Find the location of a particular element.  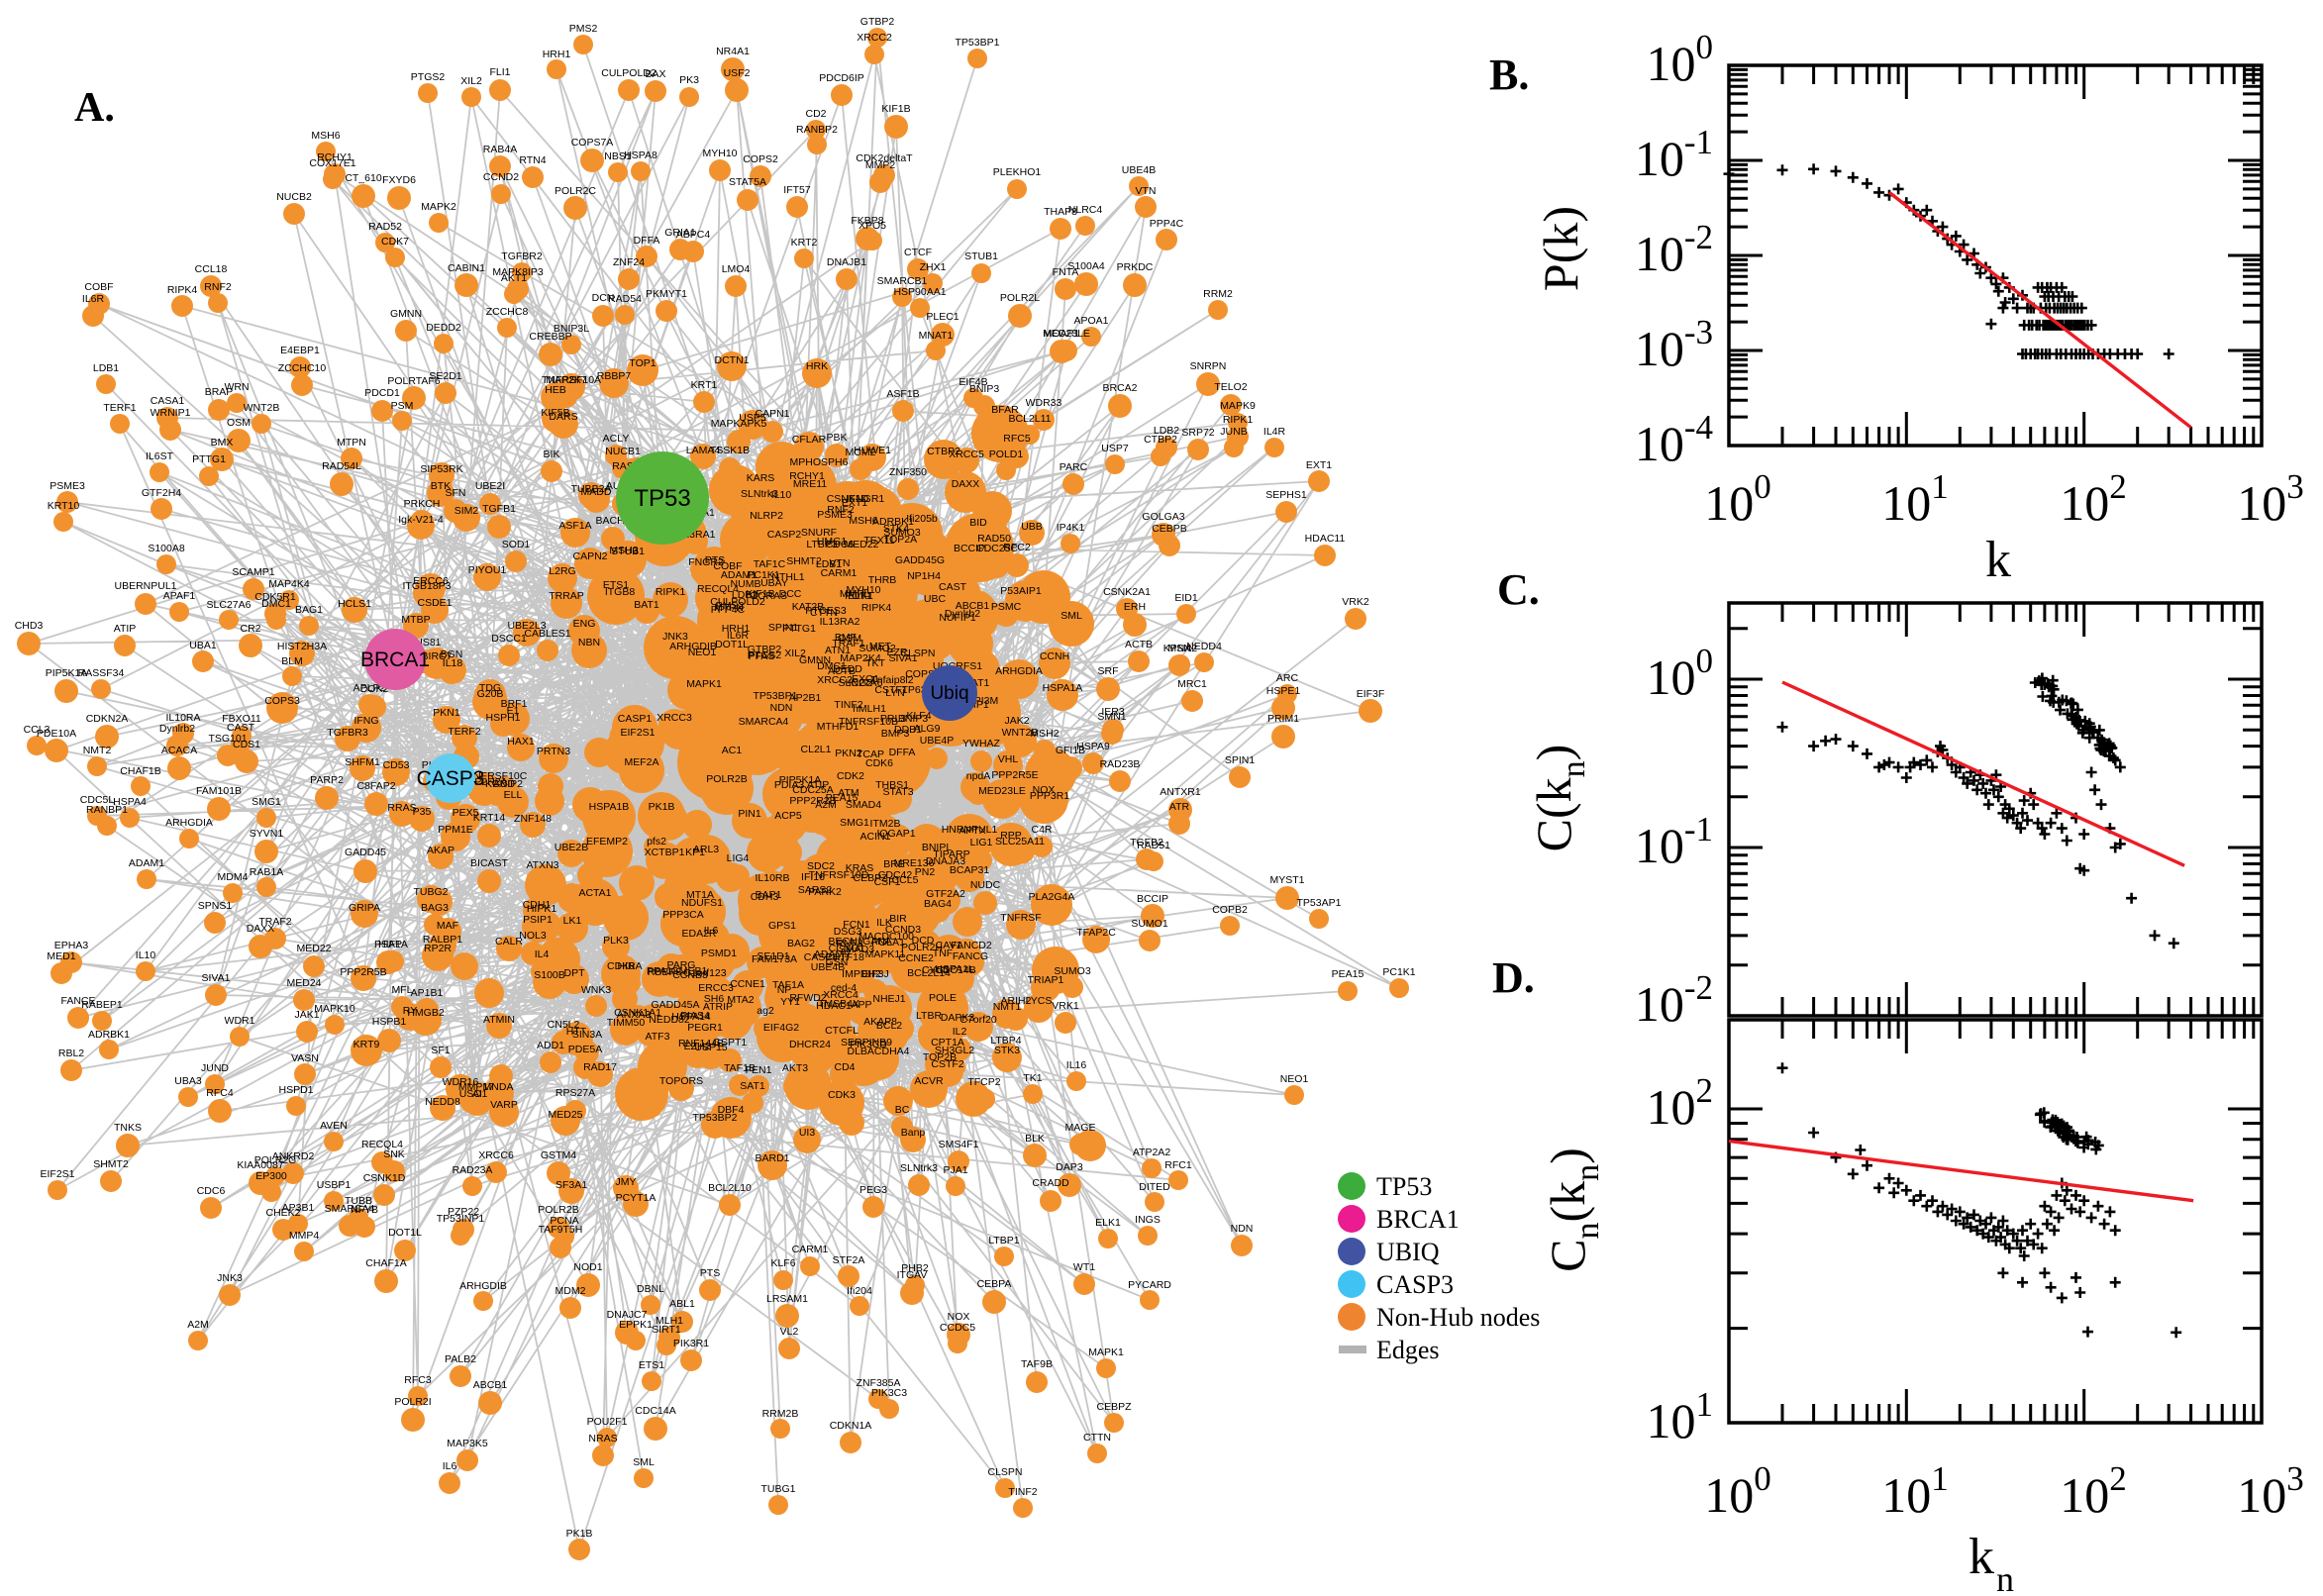

svg-text: COBF is located at coordinates (728, 566).